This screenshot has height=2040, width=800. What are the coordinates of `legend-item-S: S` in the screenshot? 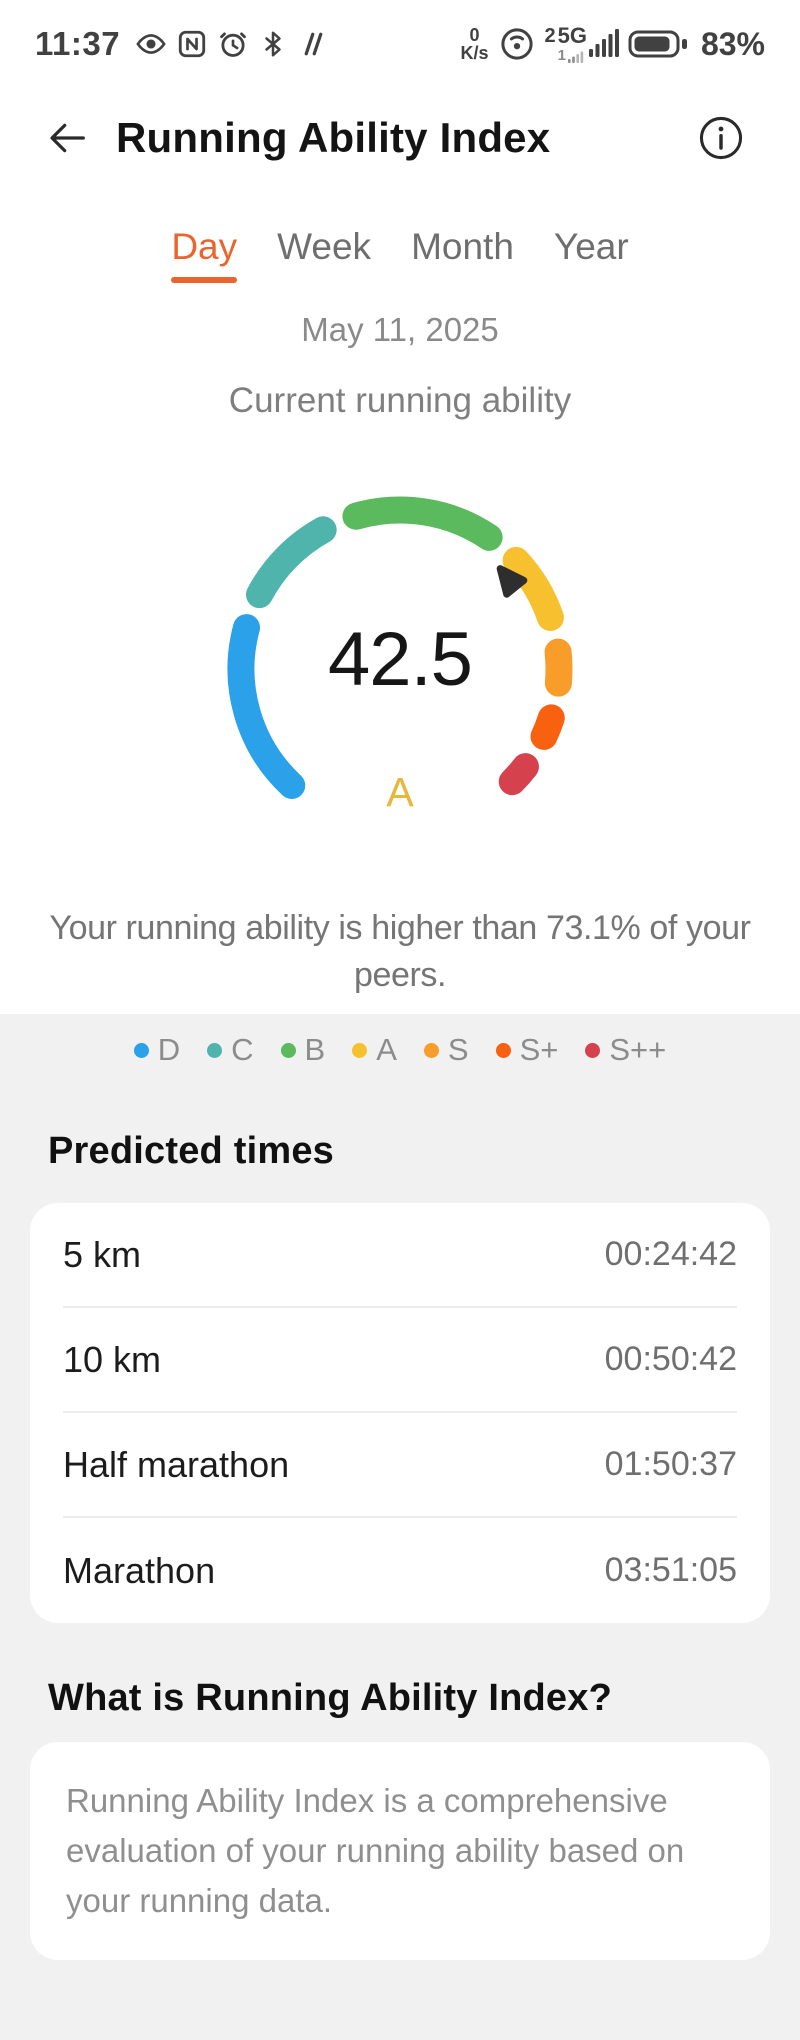 It's located at (446, 1050).